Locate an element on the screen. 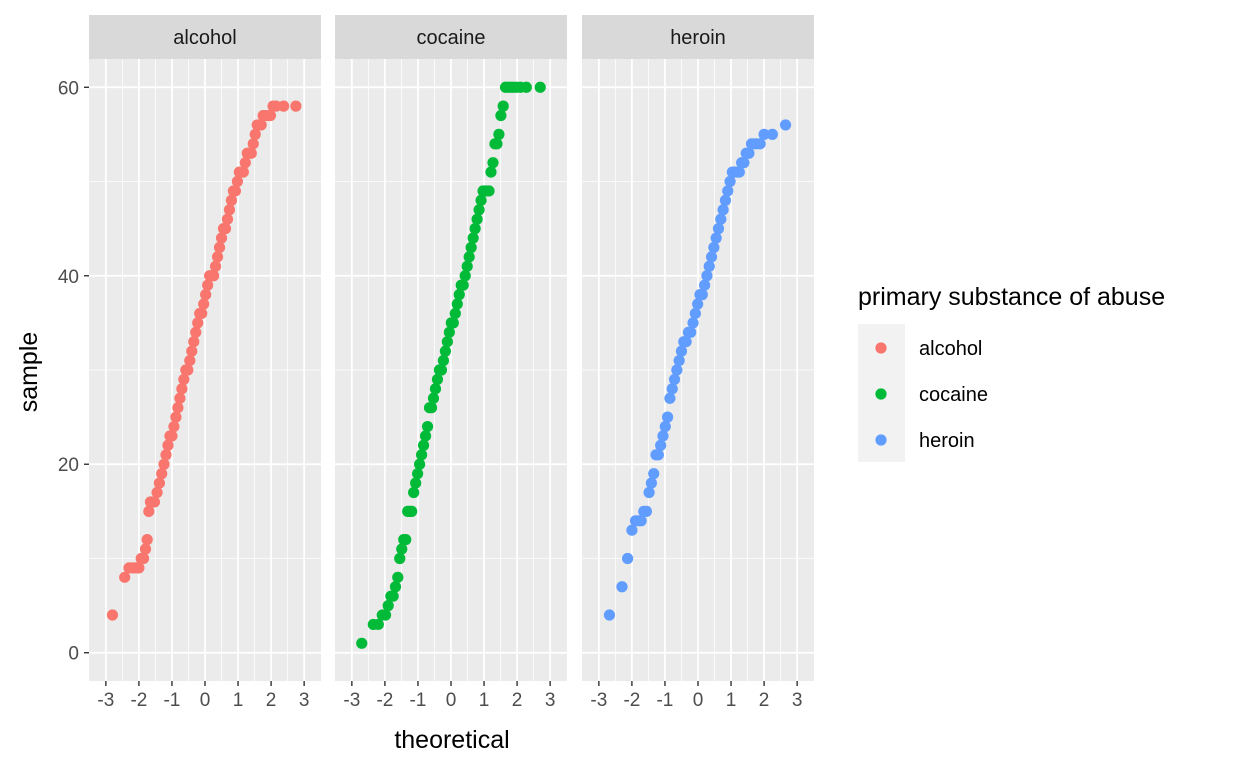 This screenshot has height=768, width=1248. strip-label-heroin: heroin is located at coordinates (698, 38).